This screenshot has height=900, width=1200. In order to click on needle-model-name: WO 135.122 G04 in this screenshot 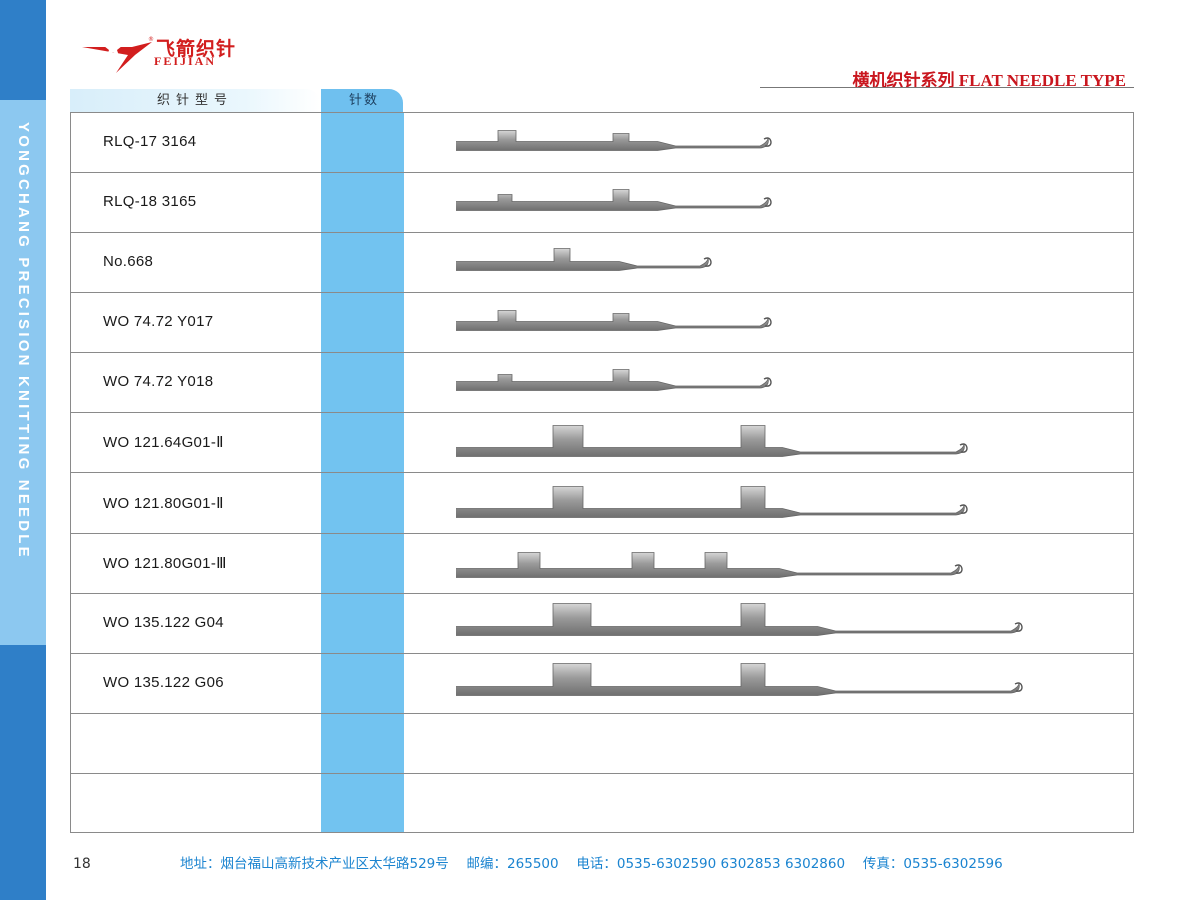, I will do `click(163, 622)`.